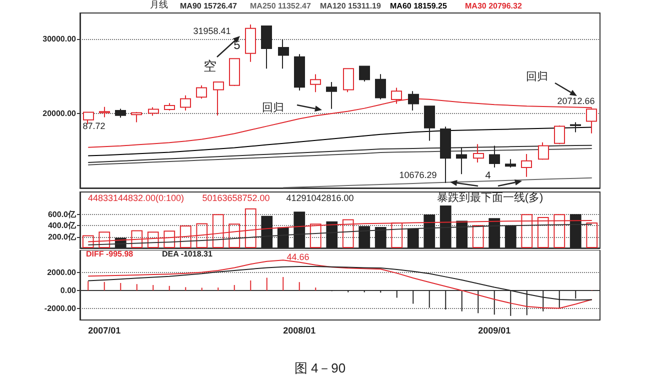 Image resolution: width=648 pixels, height=388 pixels. What do you see at coordinates (110, 254) in the screenshot?
I see `text: DIFF -995.98` at bounding box center [110, 254].